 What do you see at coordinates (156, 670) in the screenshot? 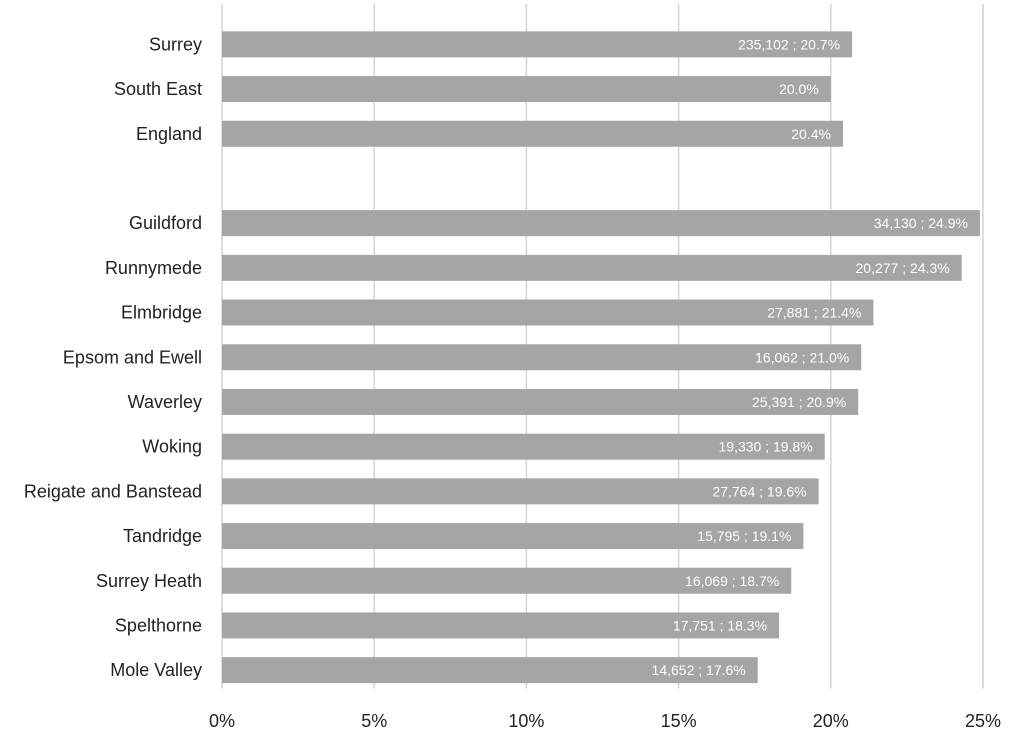
I see `category-label: Mole Valley` at bounding box center [156, 670].